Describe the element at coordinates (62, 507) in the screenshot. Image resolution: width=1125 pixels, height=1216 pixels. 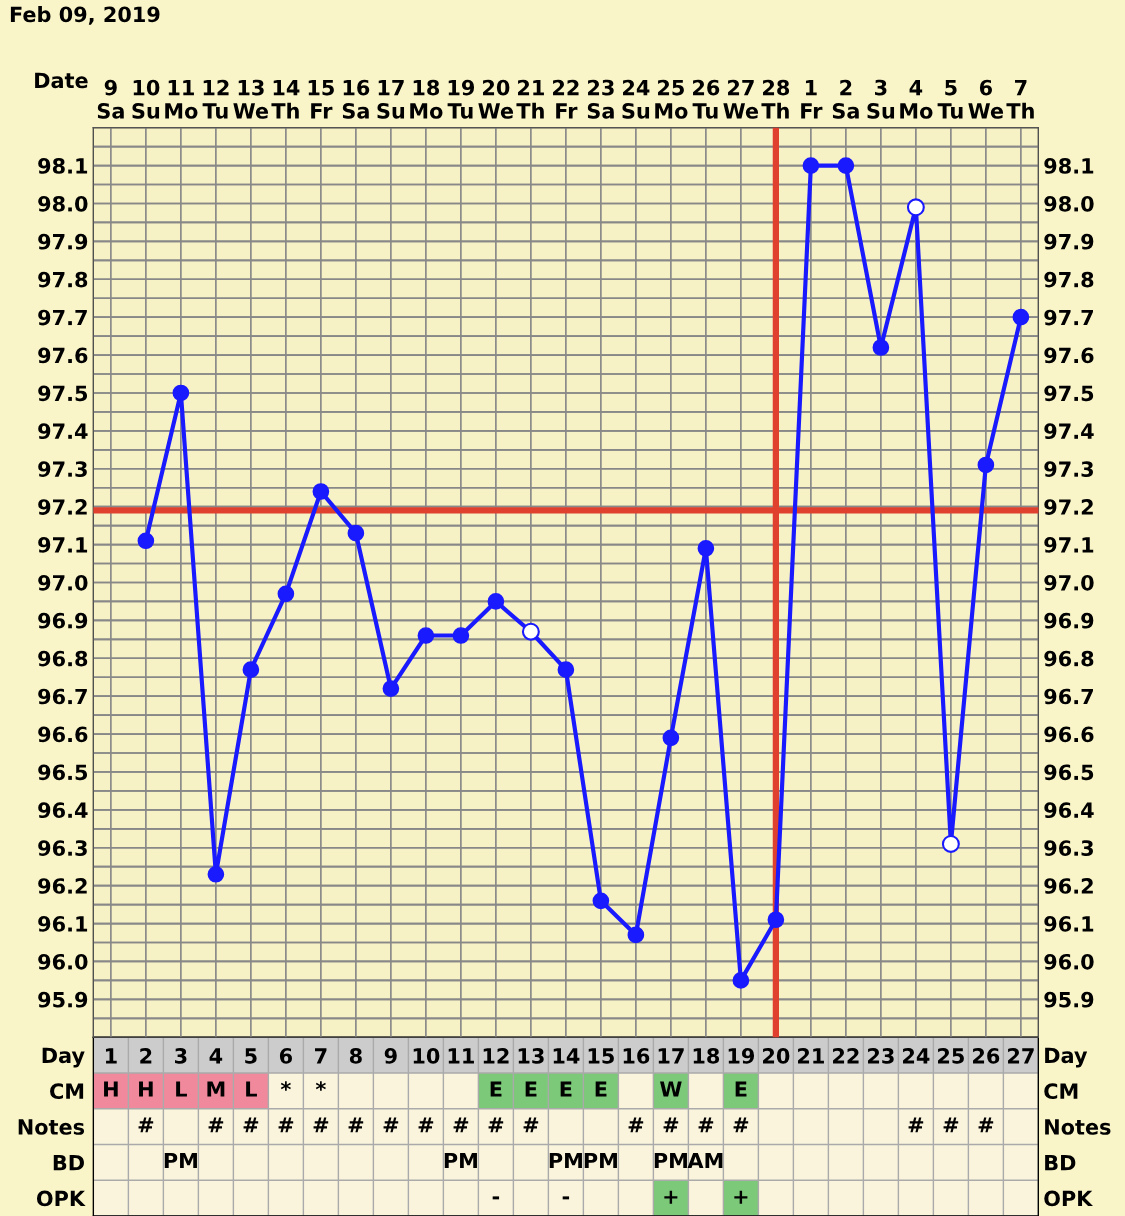
I see `y-tick-label: 97.2` at that location.